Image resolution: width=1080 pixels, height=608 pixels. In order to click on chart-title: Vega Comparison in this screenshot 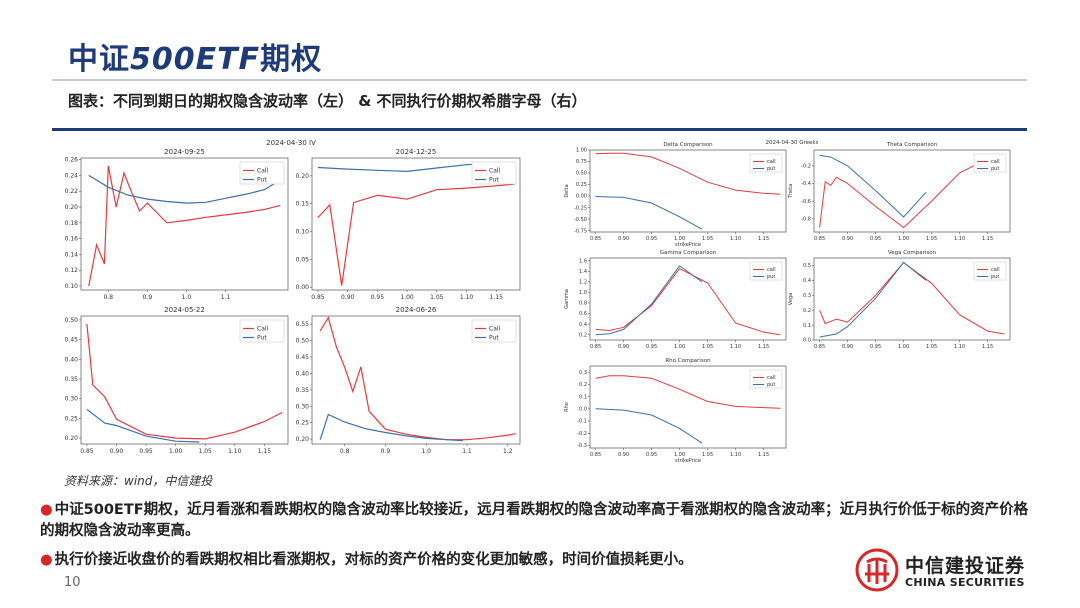, I will do `click(912, 253)`.